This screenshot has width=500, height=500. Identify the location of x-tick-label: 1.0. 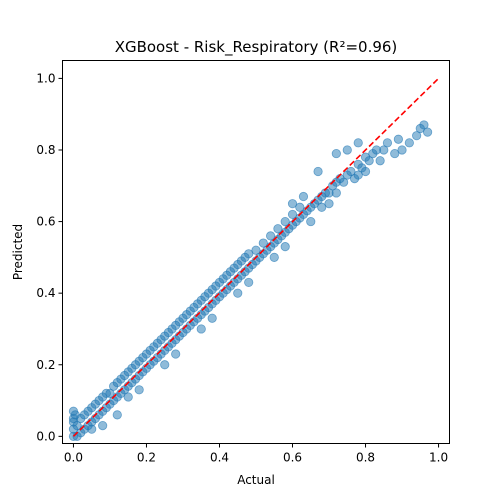
(438, 458).